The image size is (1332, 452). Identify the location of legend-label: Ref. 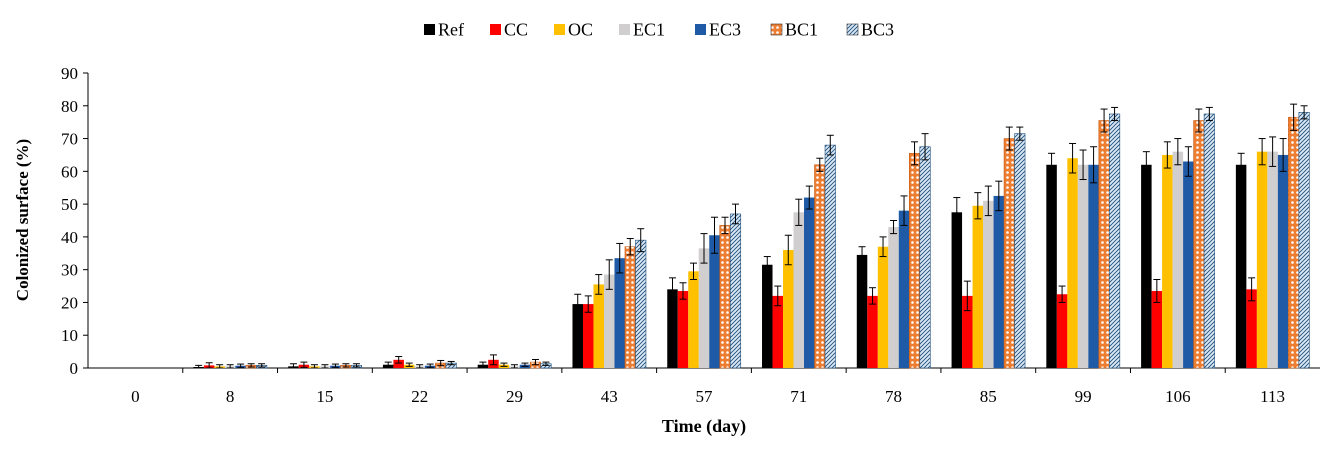
(451, 30).